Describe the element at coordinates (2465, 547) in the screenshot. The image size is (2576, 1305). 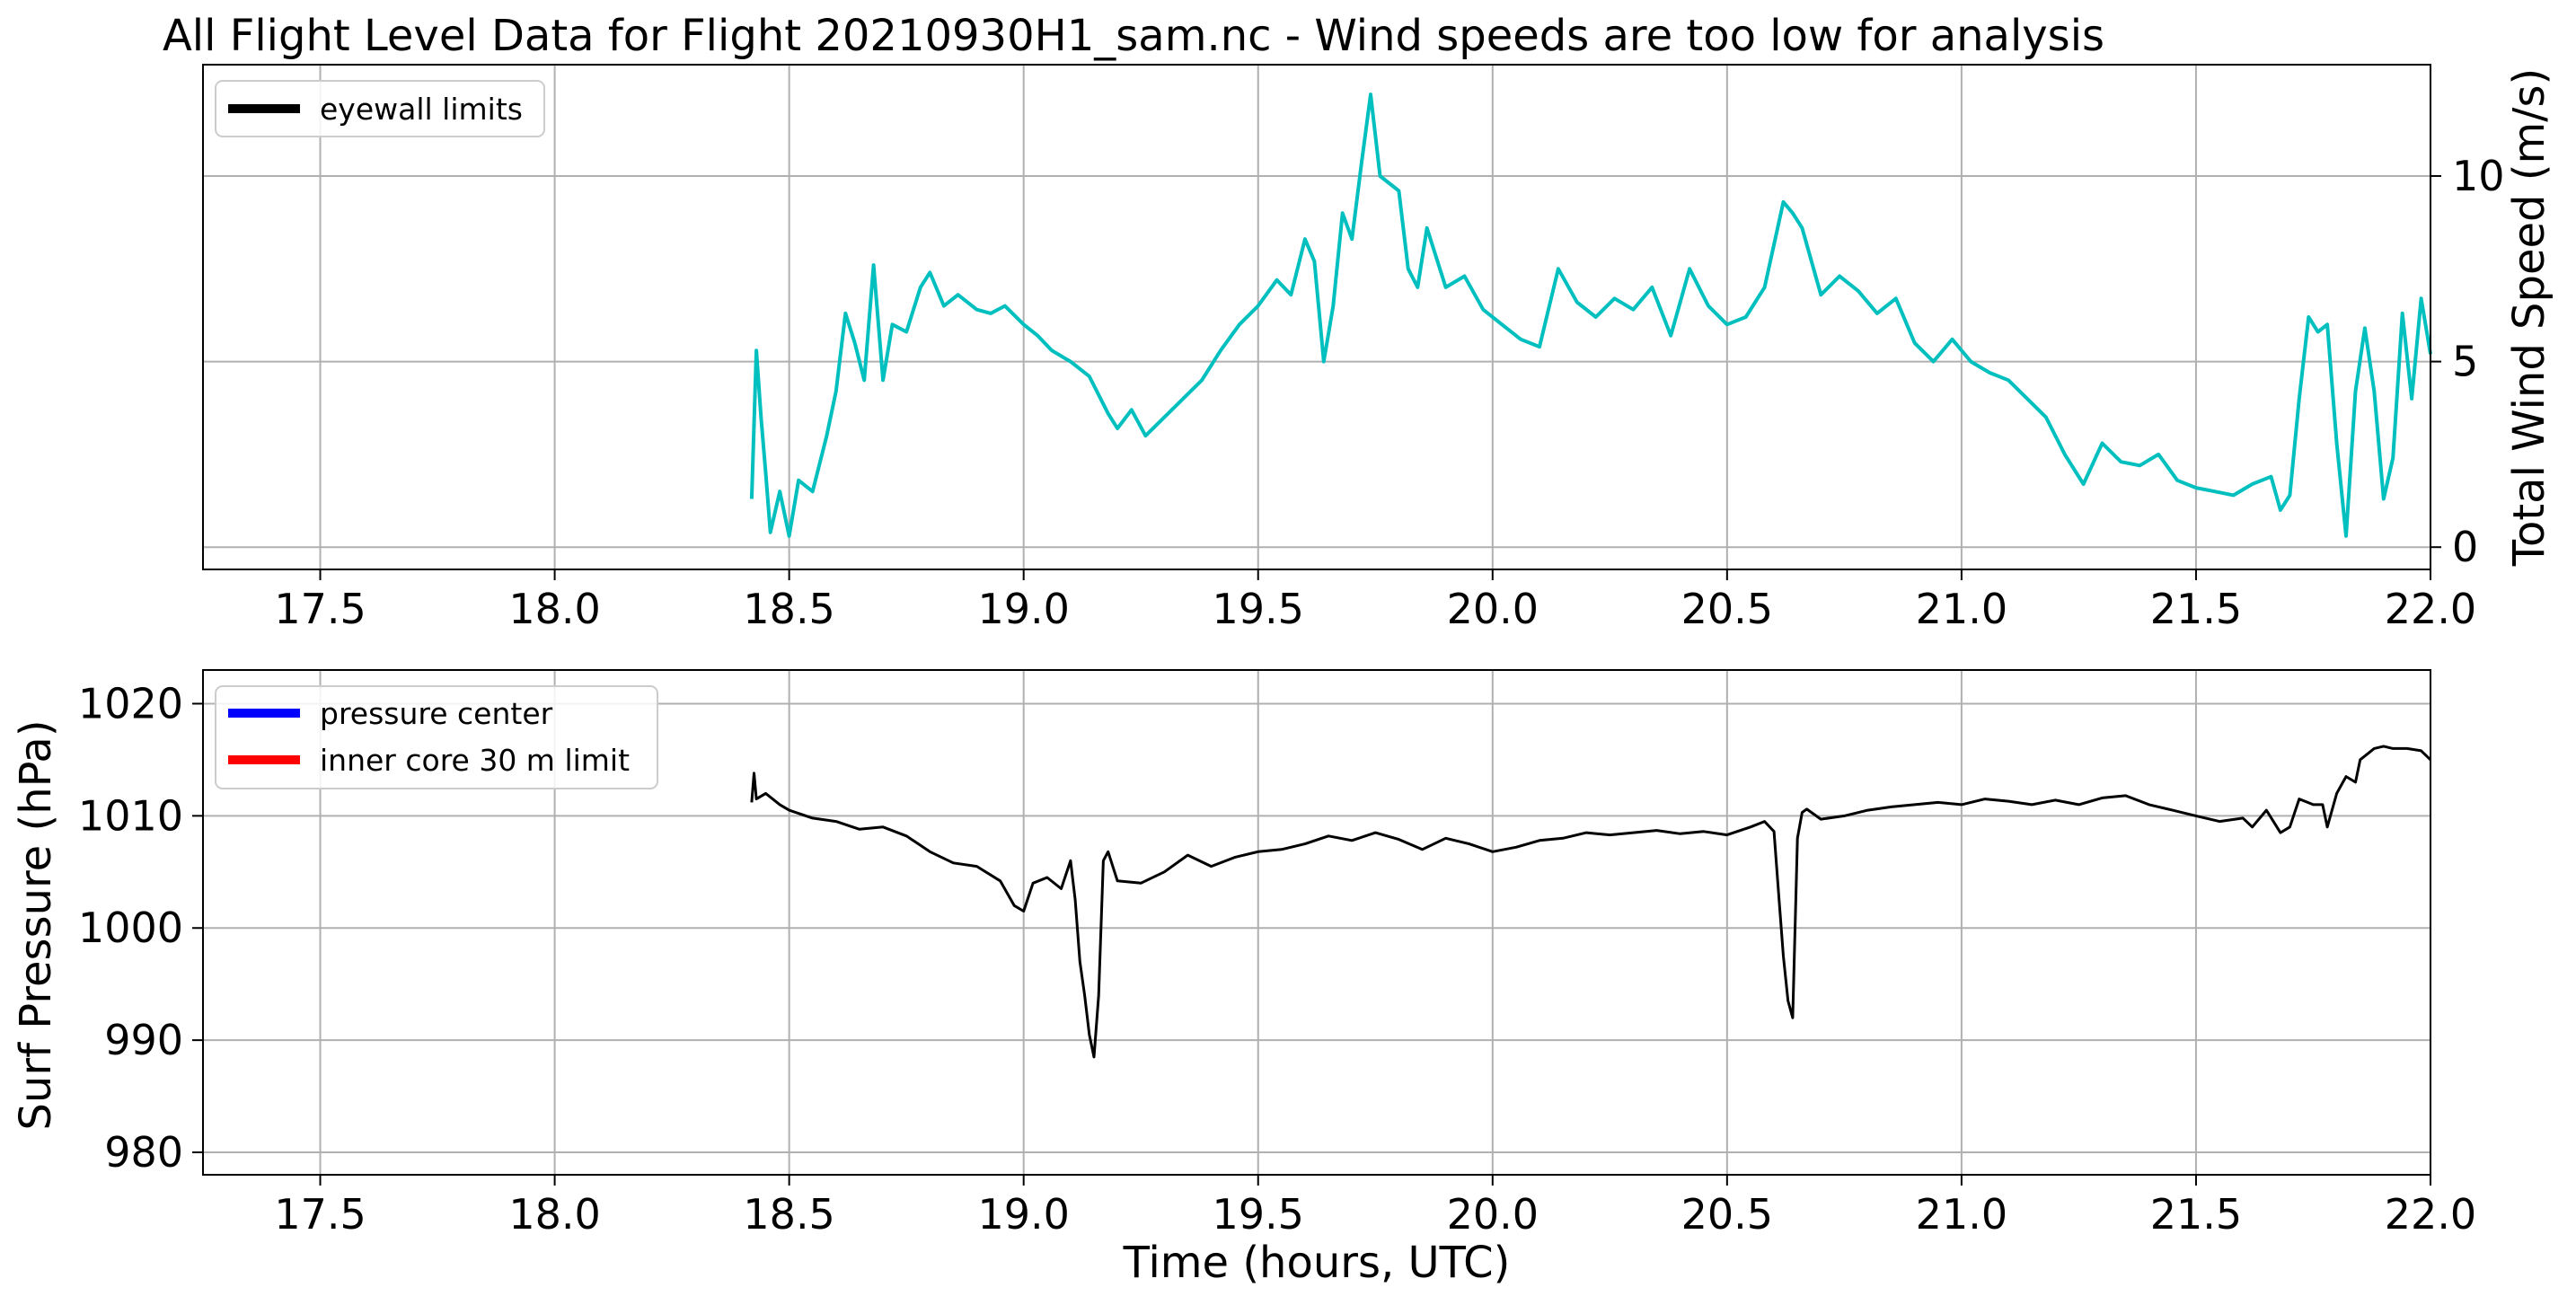
I see `y-tick-label: 0` at that location.